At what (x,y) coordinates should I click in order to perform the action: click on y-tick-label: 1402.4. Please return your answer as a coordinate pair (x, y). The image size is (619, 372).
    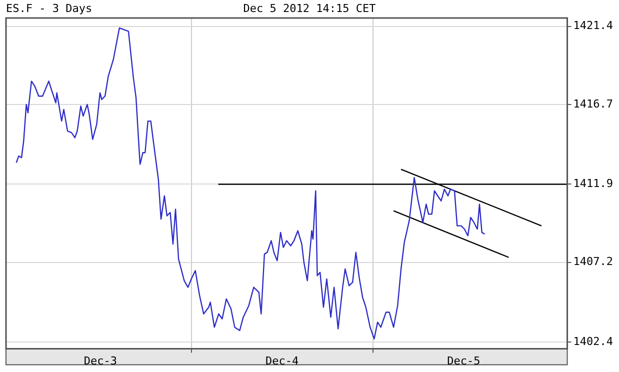
    Looking at the image, I should click on (593, 341).